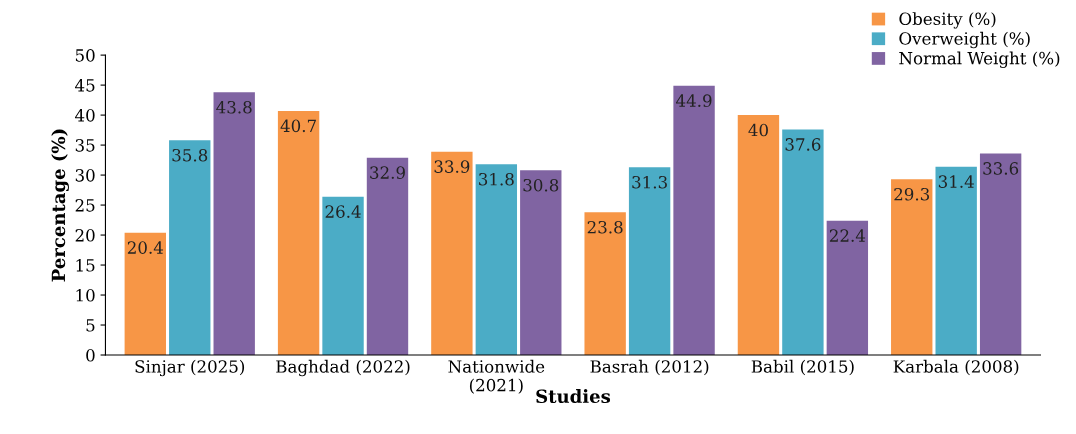 Image resolution: width=1076 pixels, height=434 pixels. What do you see at coordinates (956, 181) in the screenshot?
I see `data-label: 31.4` at bounding box center [956, 181].